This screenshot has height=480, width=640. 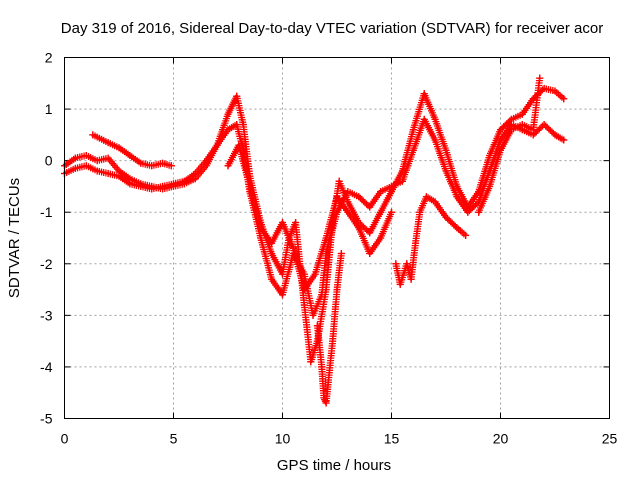 What do you see at coordinates (49, 161) in the screenshot?
I see `y-tick-label: 0` at bounding box center [49, 161].